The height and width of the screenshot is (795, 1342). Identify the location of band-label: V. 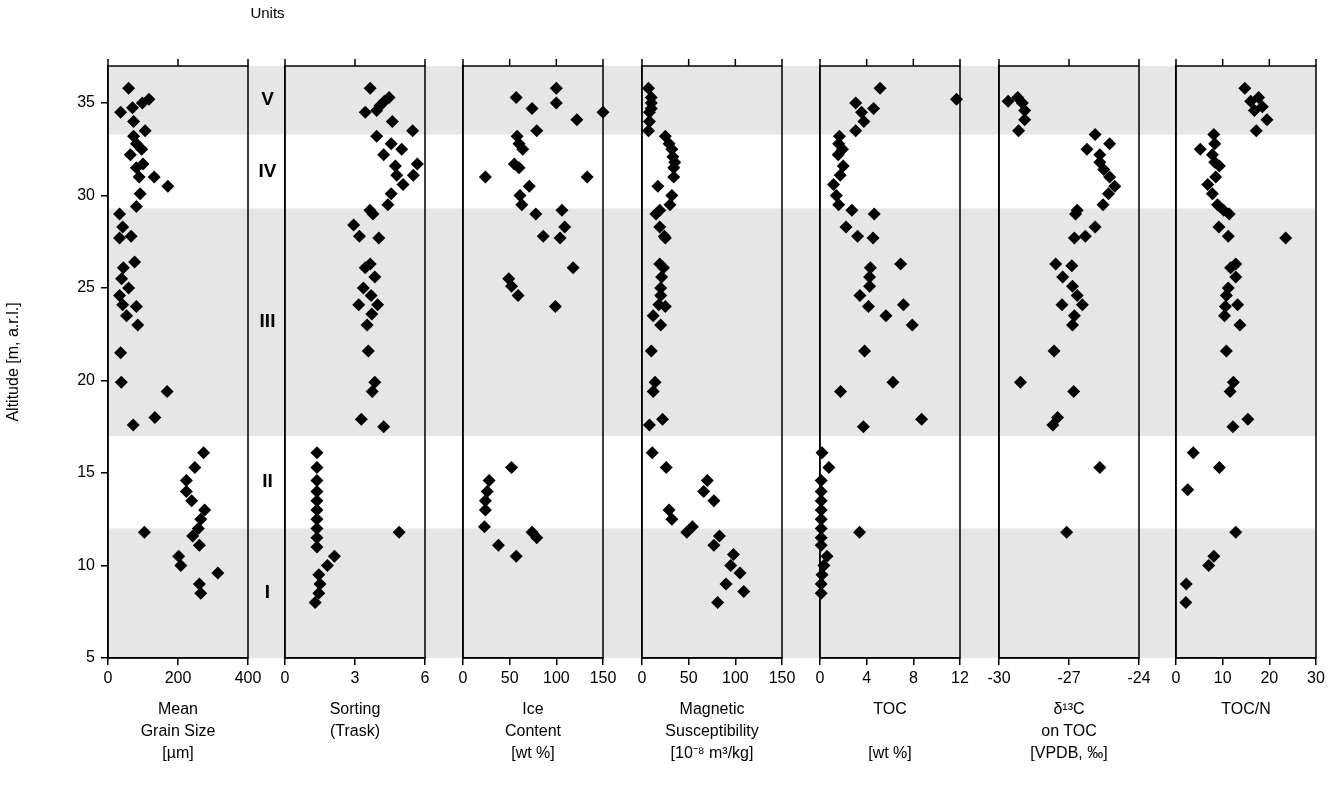
(268, 99).